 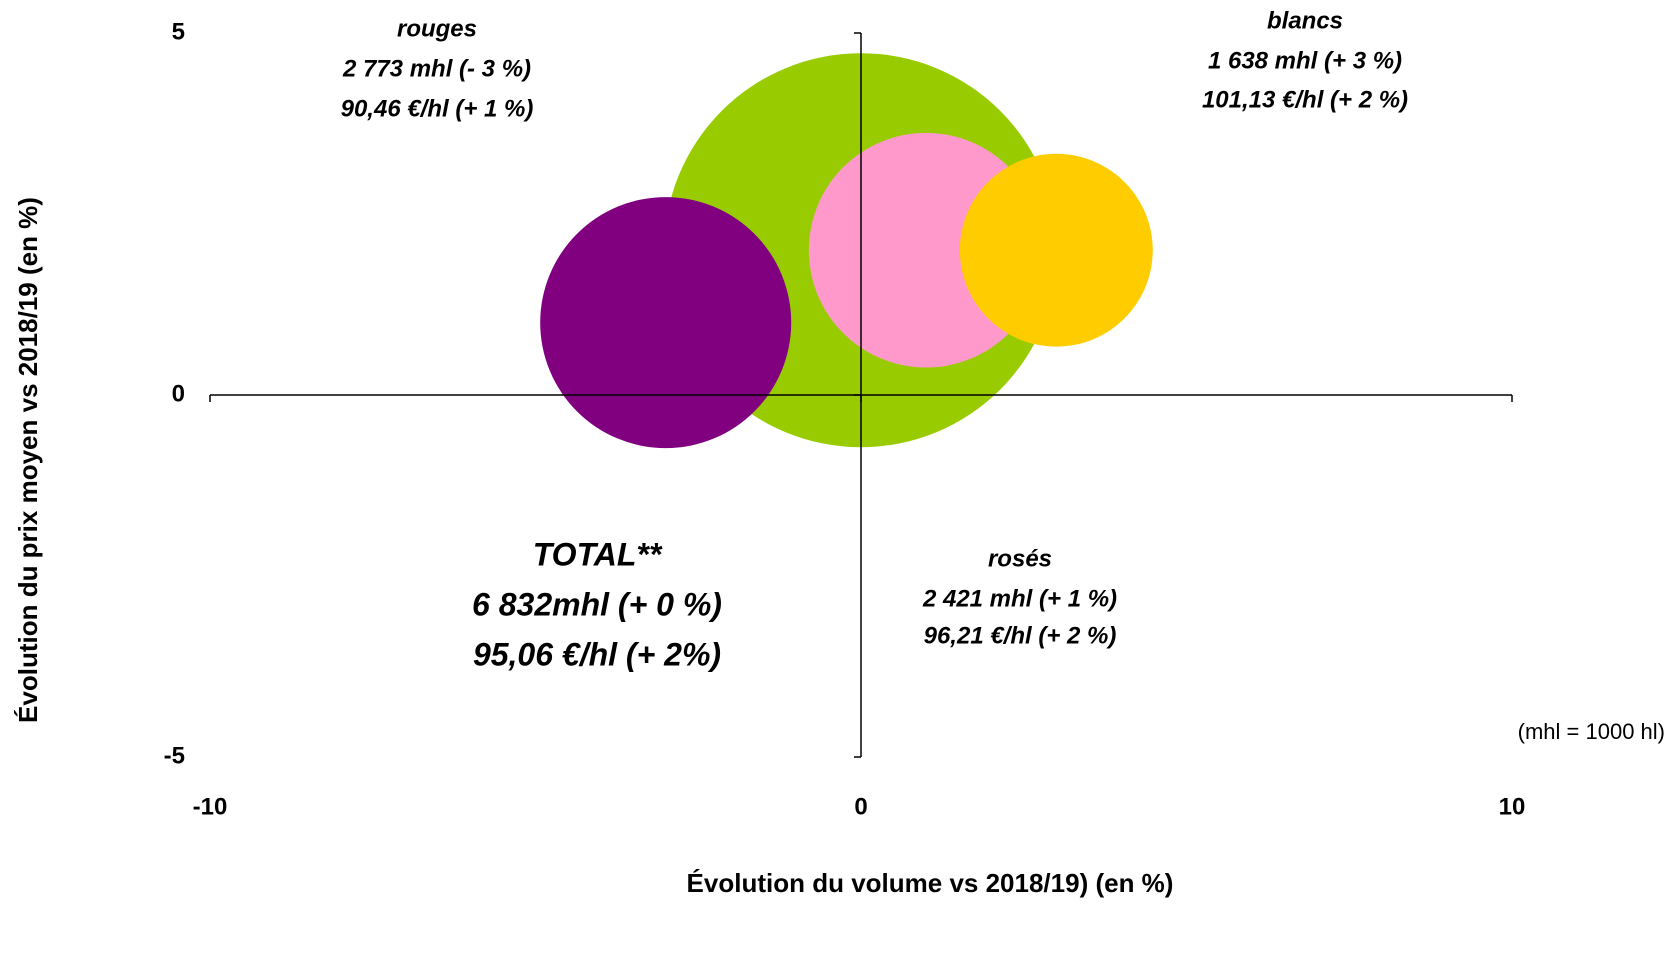 What do you see at coordinates (597, 604) in the screenshot?
I see `bubble-label: 6 832mhl (+ 0 %)` at bounding box center [597, 604].